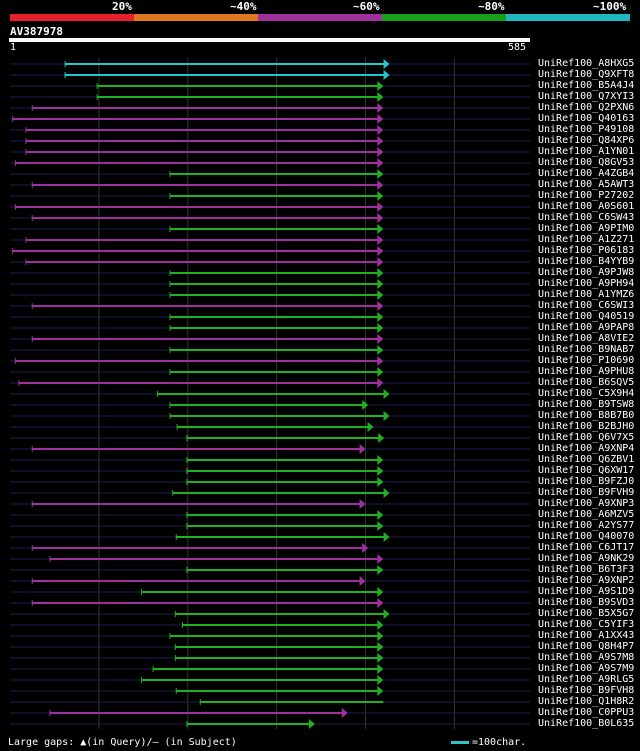  What do you see at coordinates (122, 6) in the screenshot?
I see `legend-label: 20%` at bounding box center [122, 6].